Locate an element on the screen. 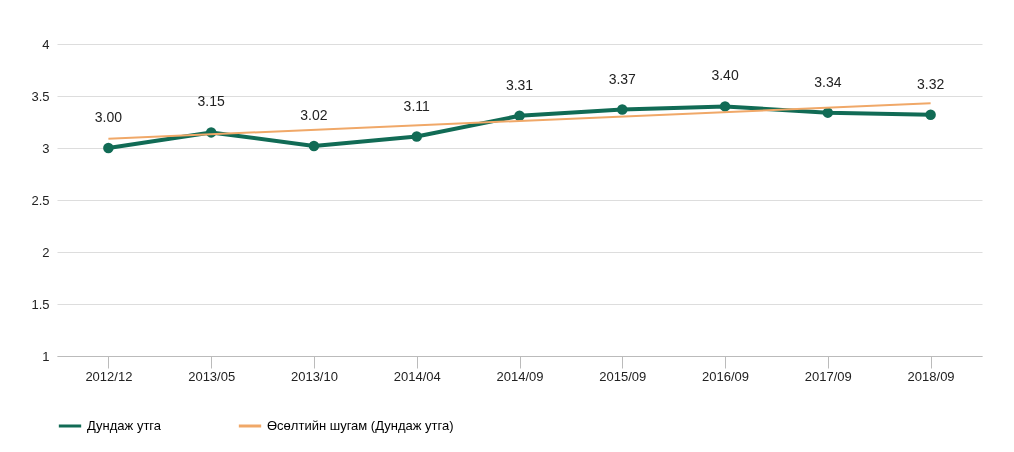 The image size is (1014, 452). data-label: 3.02 is located at coordinates (314, 114).